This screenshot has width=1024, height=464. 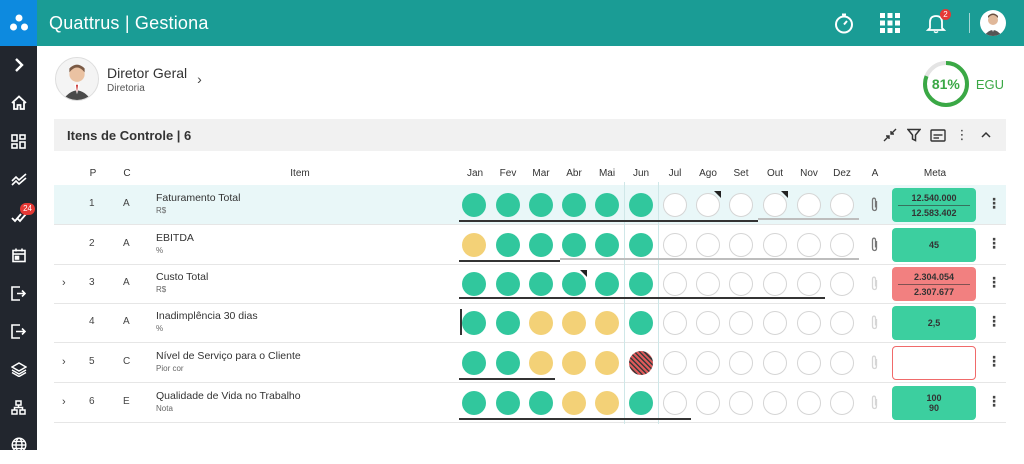 I want to click on meta-box: 45, so click(x=934, y=245).